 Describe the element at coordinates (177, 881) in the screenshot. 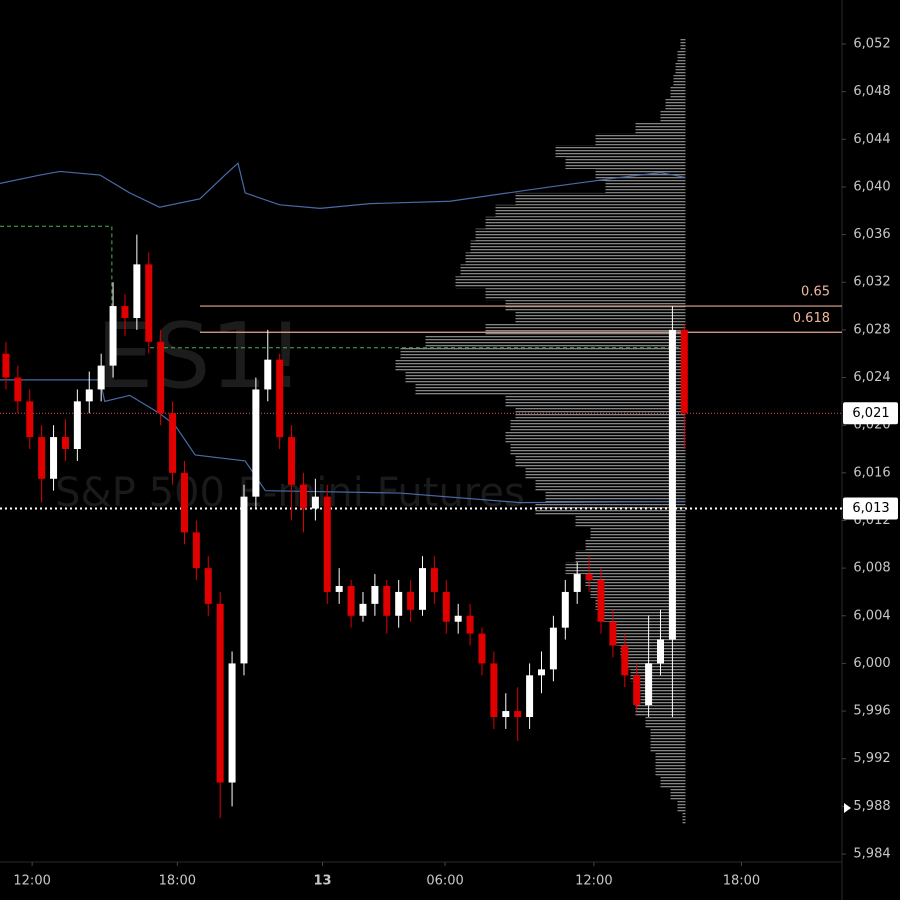

I see `x-tick-label: 18:00` at that location.